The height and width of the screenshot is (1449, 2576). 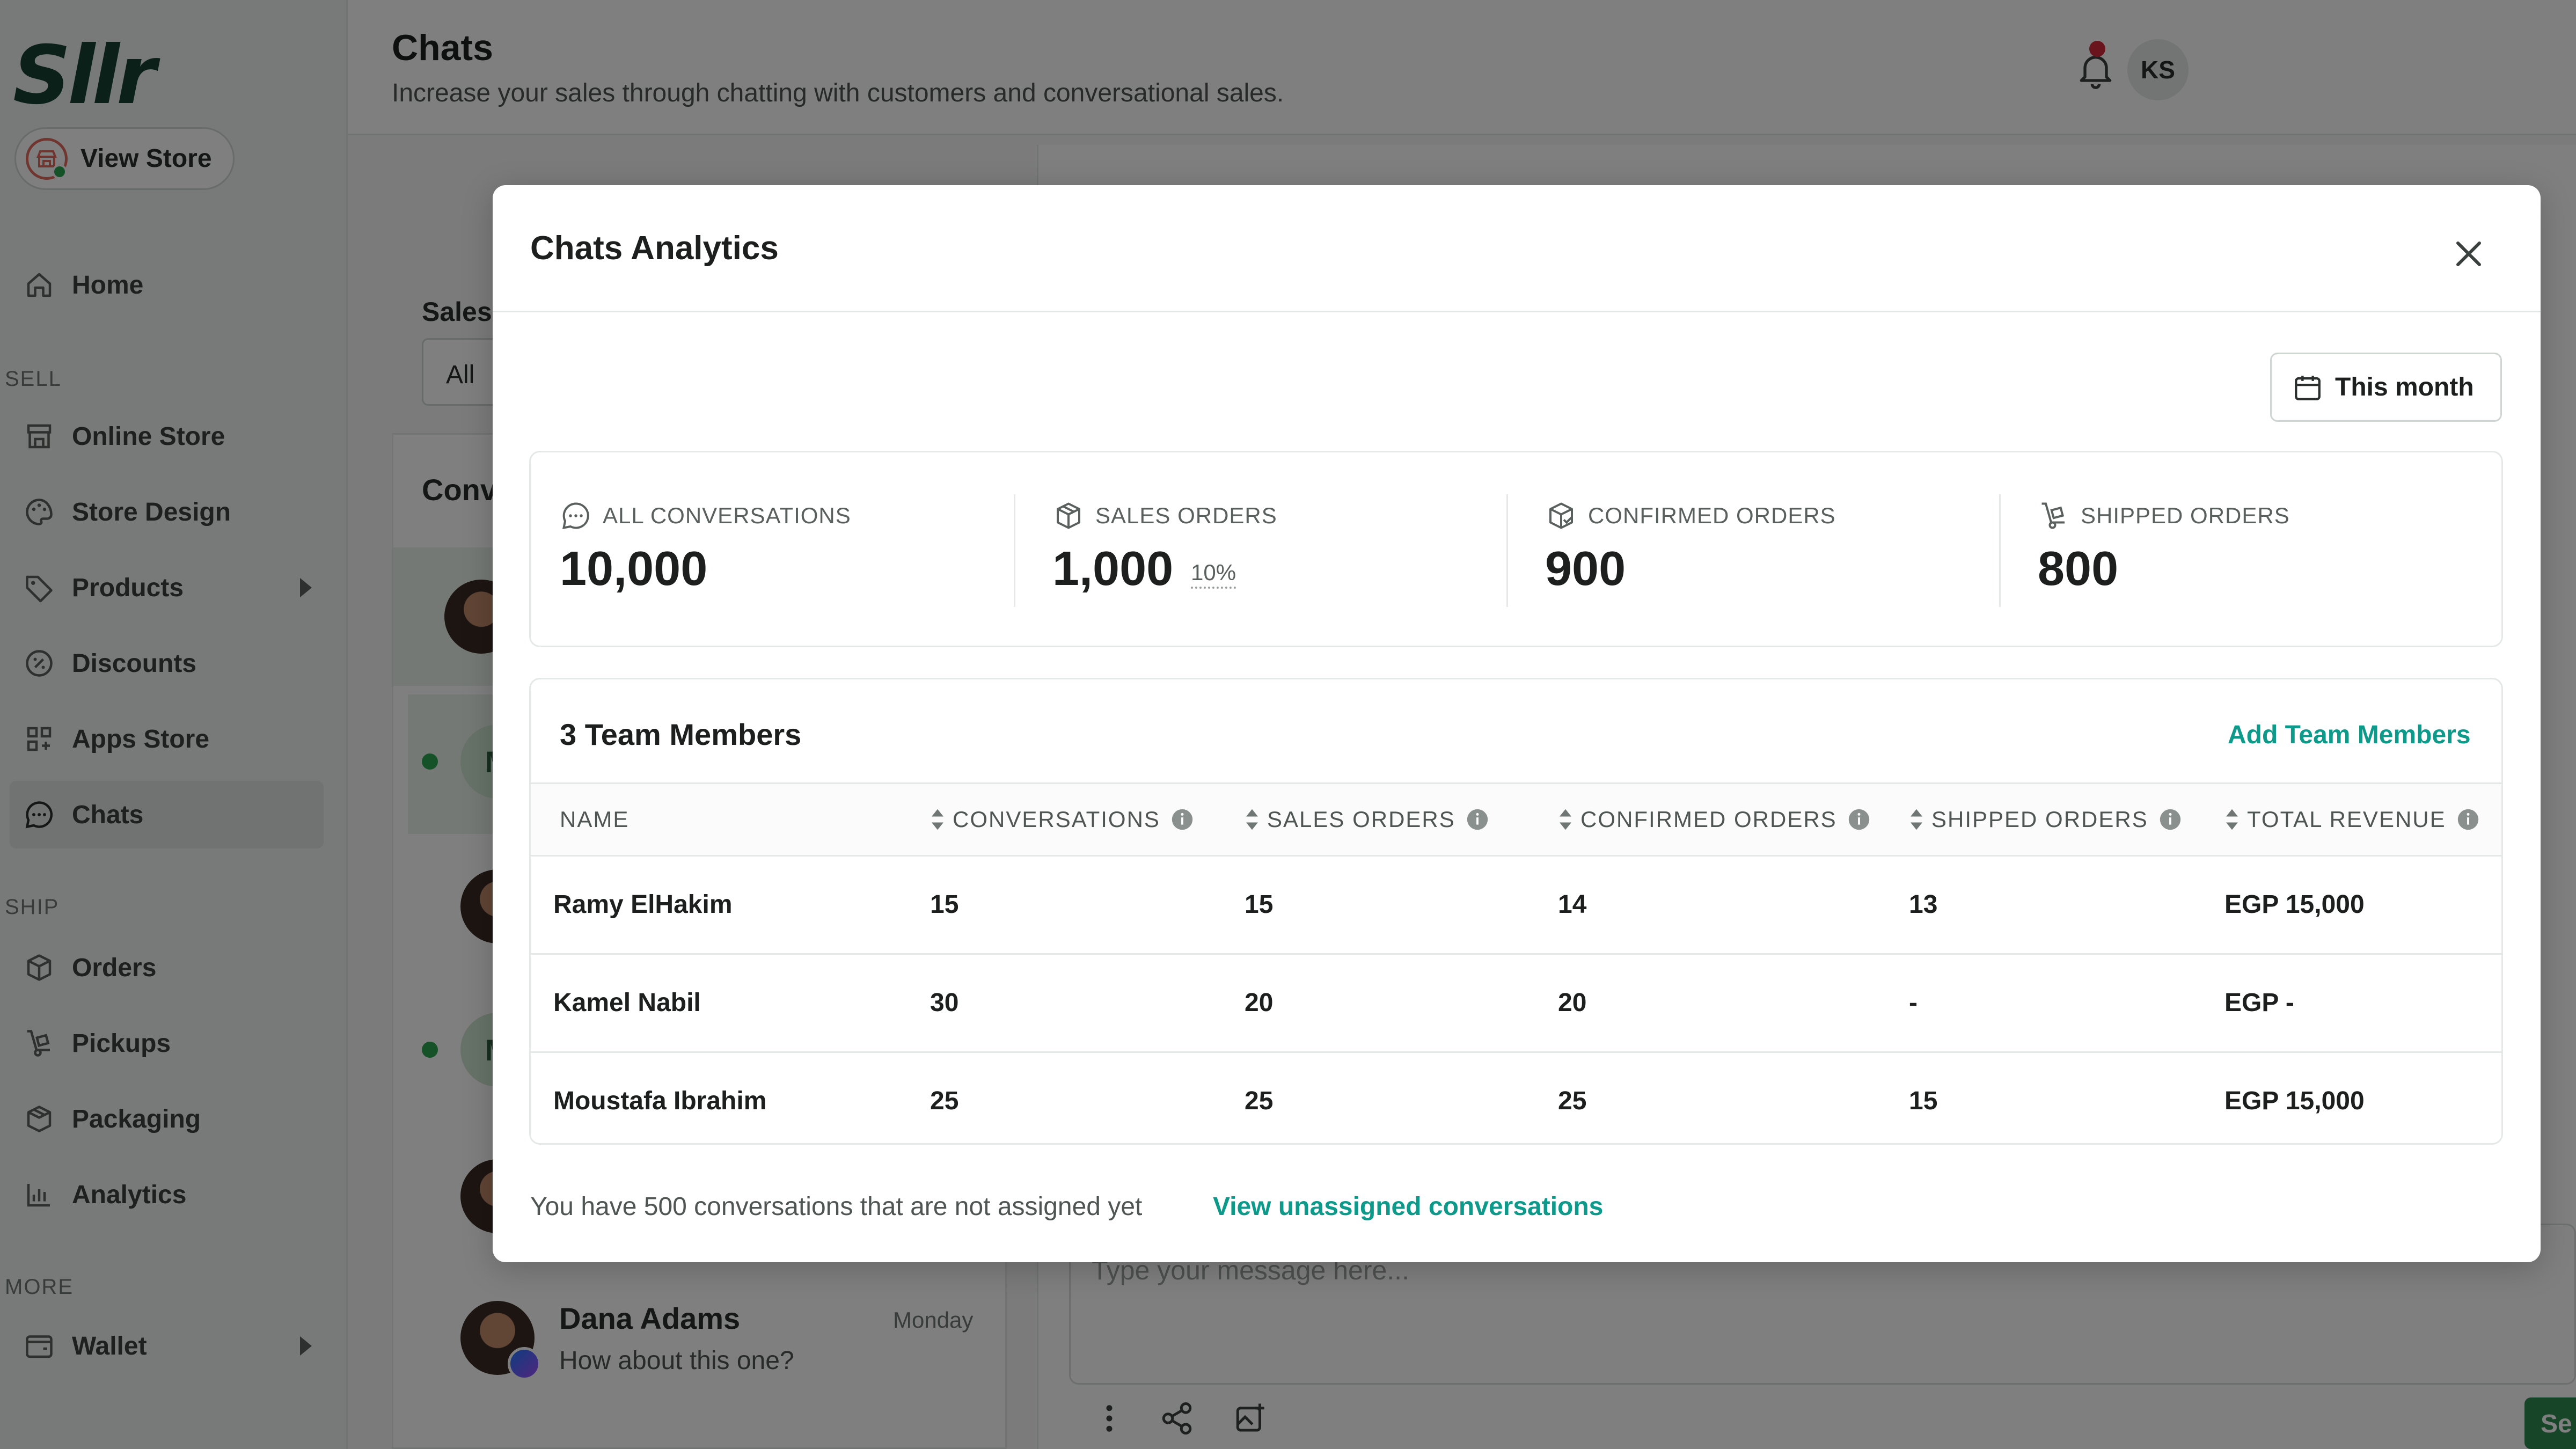 What do you see at coordinates (2468, 253) in the screenshot?
I see `close-icon` at bounding box center [2468, 253].